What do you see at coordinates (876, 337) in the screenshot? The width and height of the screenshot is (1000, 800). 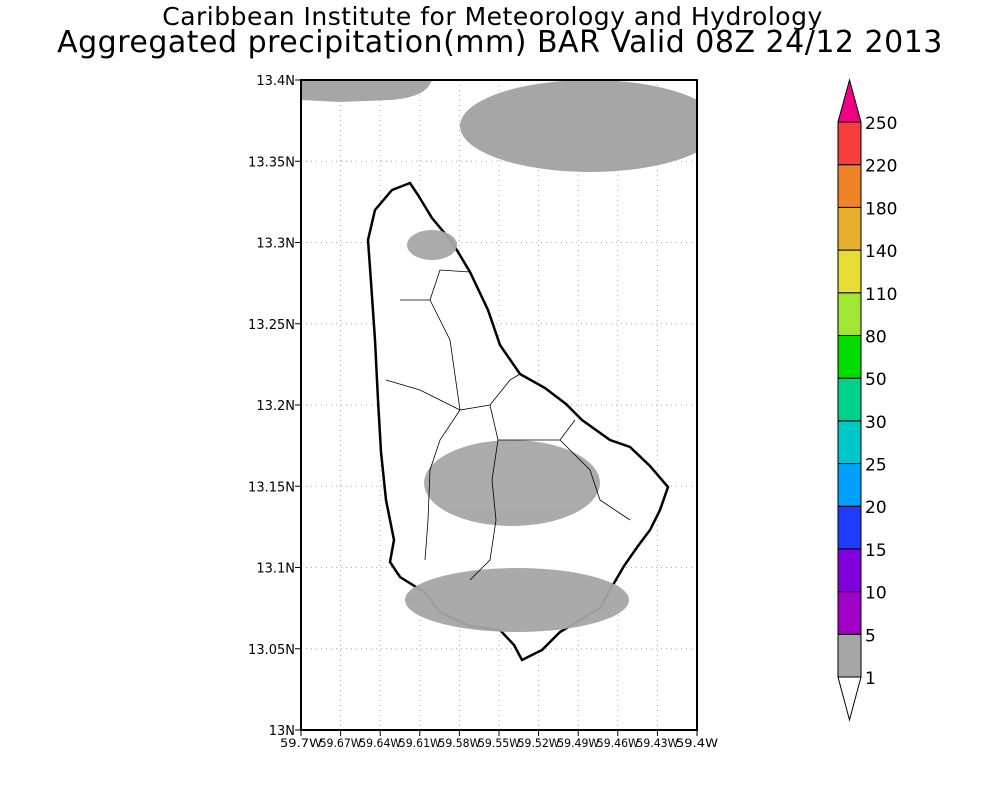 I see `colorbar-label: 80` at bounding box center [876, 337].